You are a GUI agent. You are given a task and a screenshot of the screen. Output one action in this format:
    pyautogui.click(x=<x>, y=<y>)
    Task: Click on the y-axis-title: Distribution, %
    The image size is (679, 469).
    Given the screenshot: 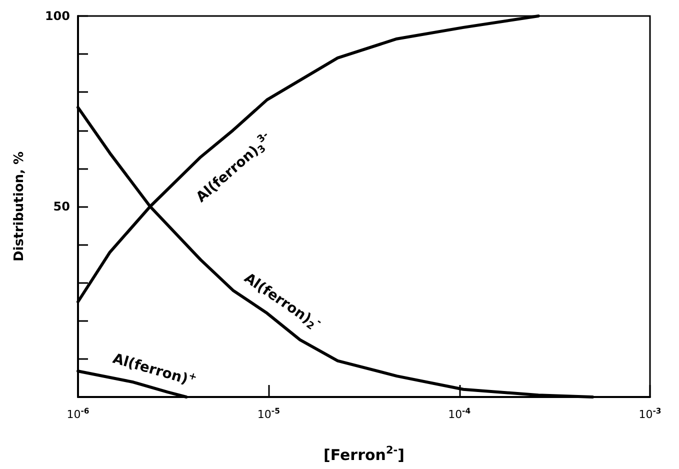 What is the action you would take?
    pyautogui.click(x=19, y=207)
    